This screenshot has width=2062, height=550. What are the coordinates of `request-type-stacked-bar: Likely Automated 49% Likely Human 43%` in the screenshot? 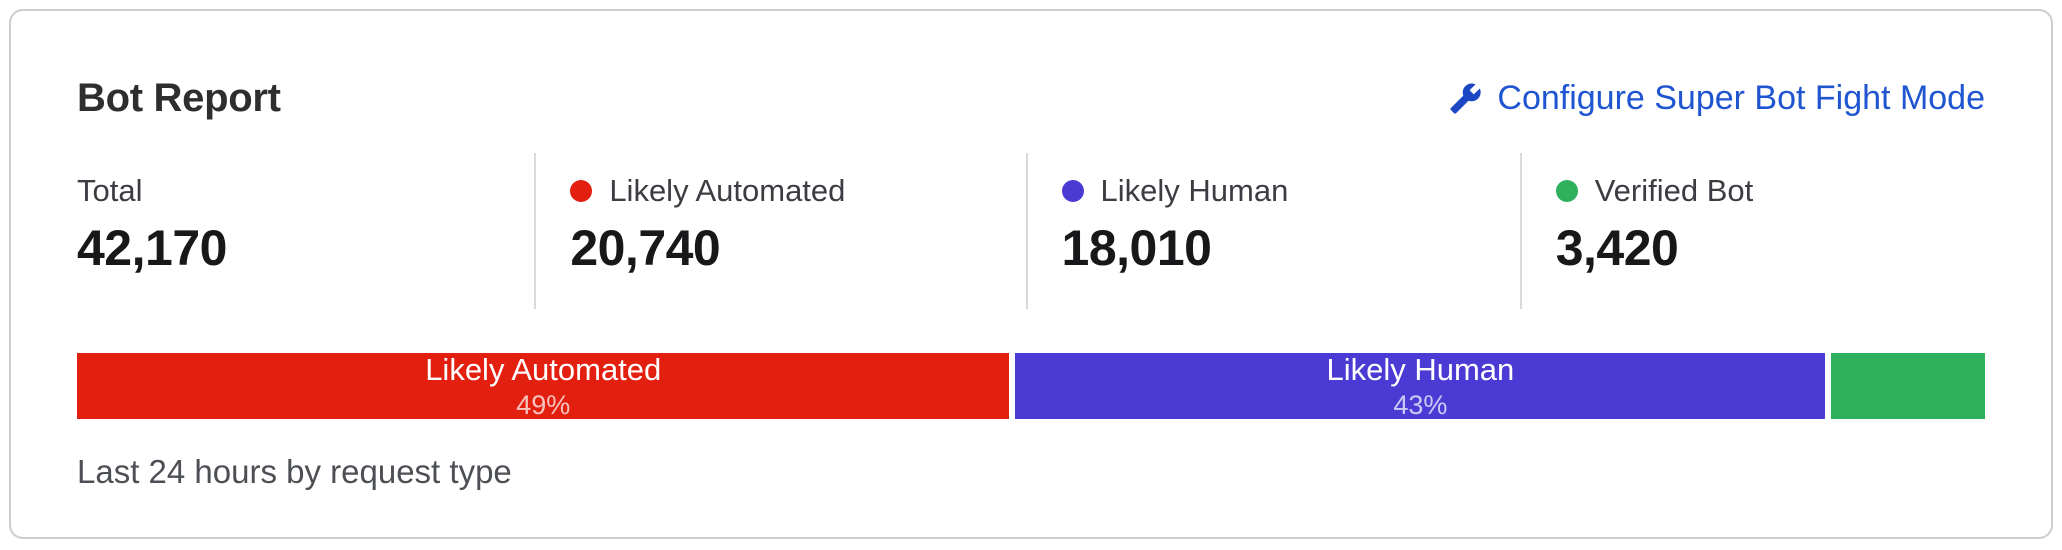 It's located at (1031, 386).